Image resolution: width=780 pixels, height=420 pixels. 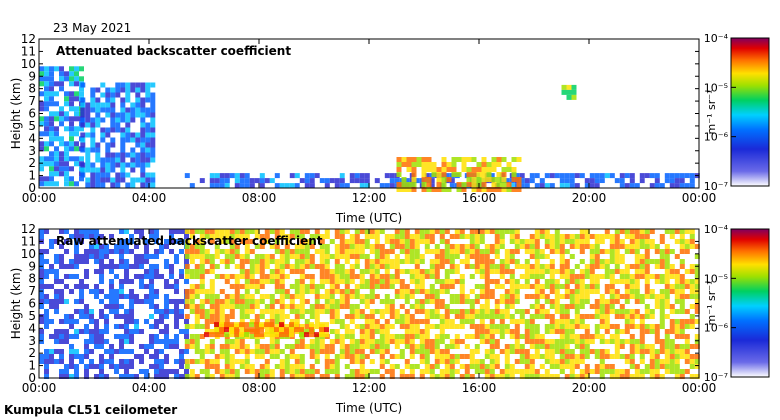 I want to click on feature-aerosol-layer, so click(x=266, y=330).